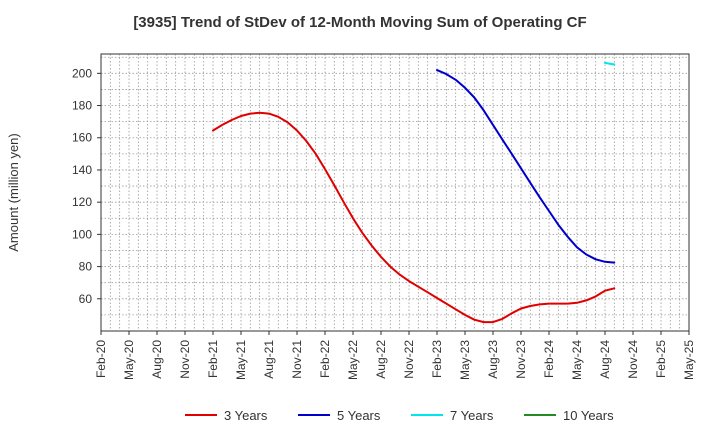 This screenshot has width=720, height=440. Describe the element at coordinates (101, 359) in the screenshot. I see `x-tick-label: Feb-20` at that location.